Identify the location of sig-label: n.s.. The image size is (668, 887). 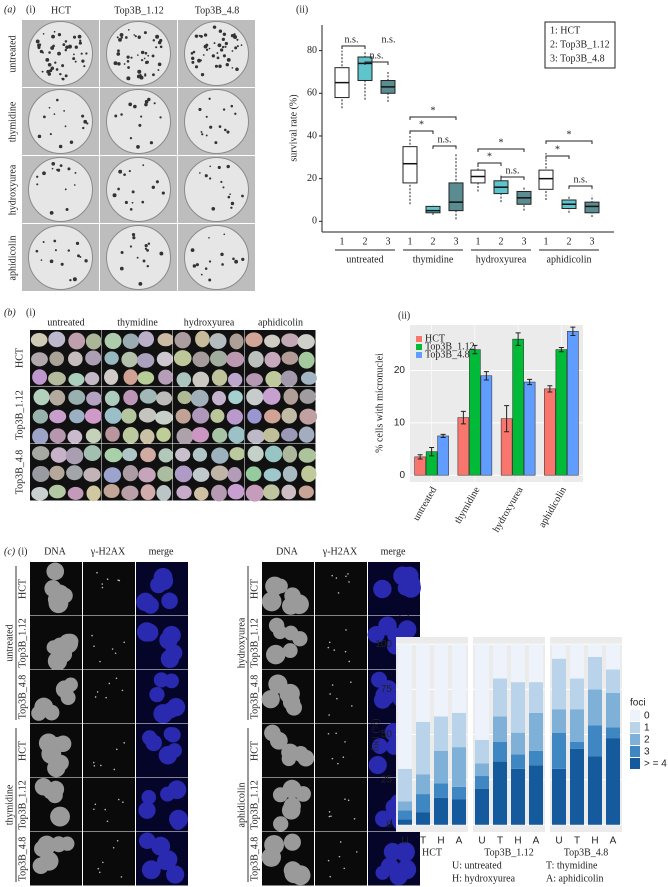
(389, 39).